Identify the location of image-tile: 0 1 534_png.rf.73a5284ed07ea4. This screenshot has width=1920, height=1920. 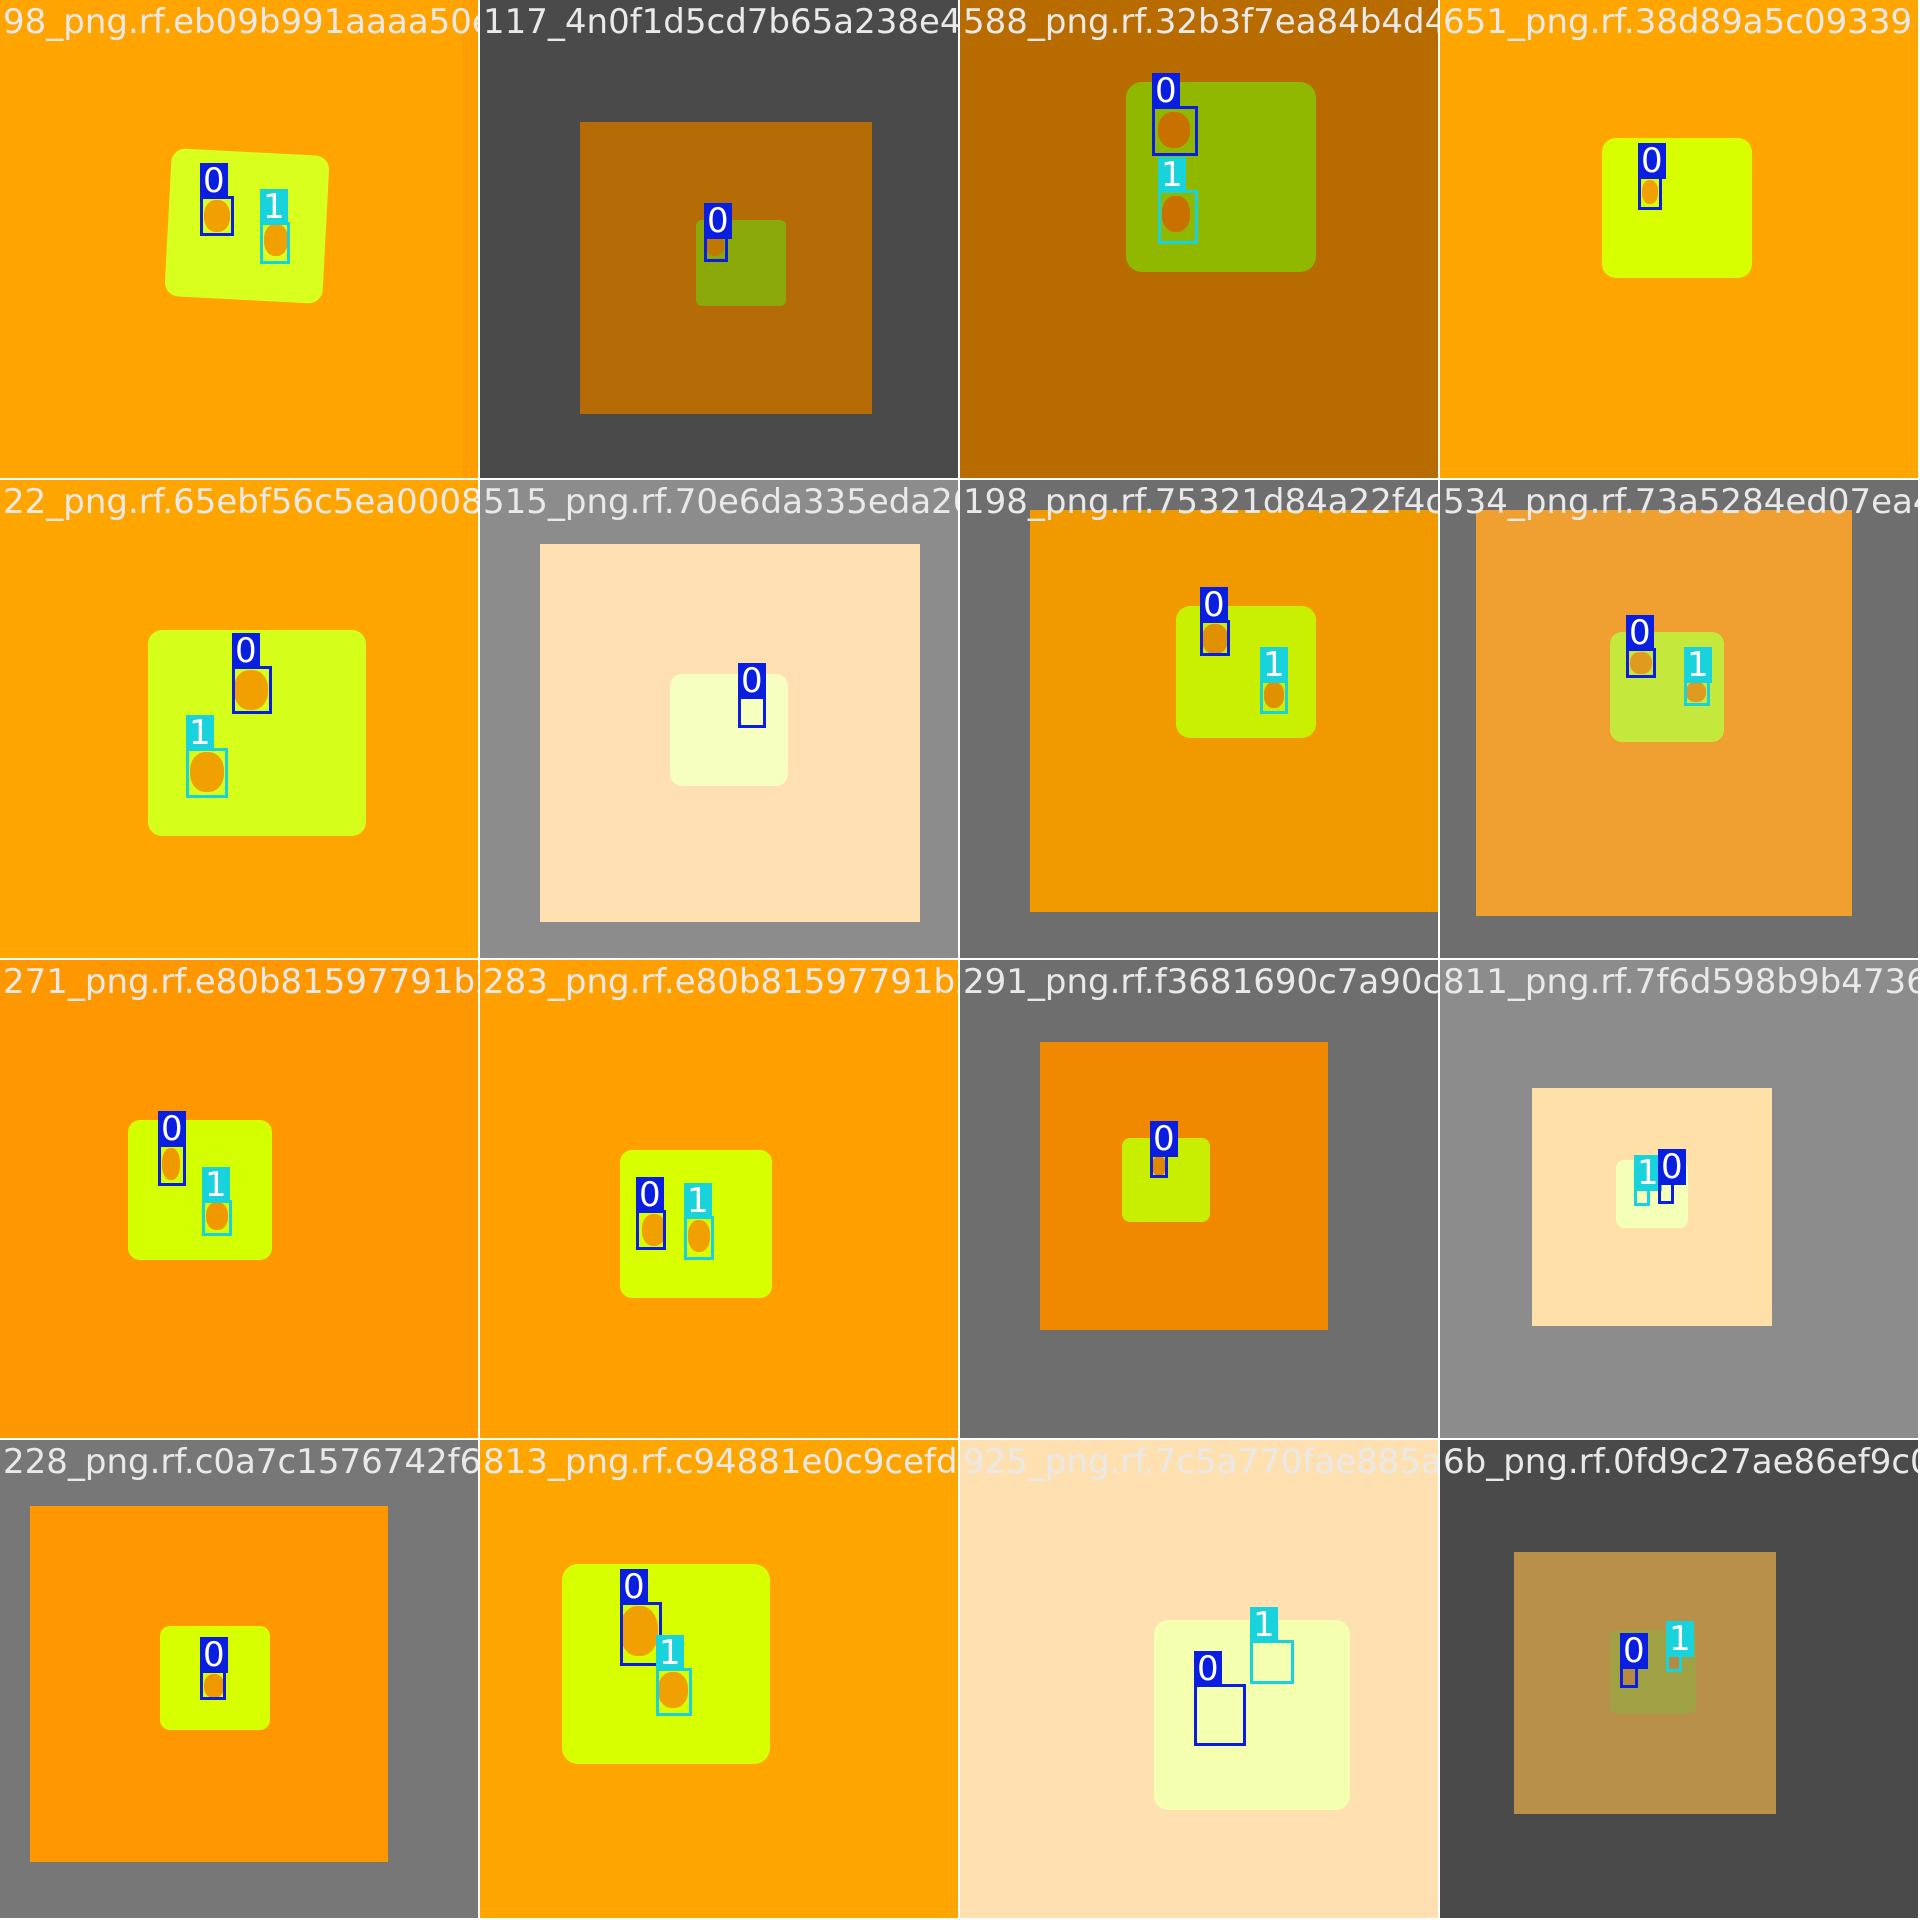
(1679, 719).